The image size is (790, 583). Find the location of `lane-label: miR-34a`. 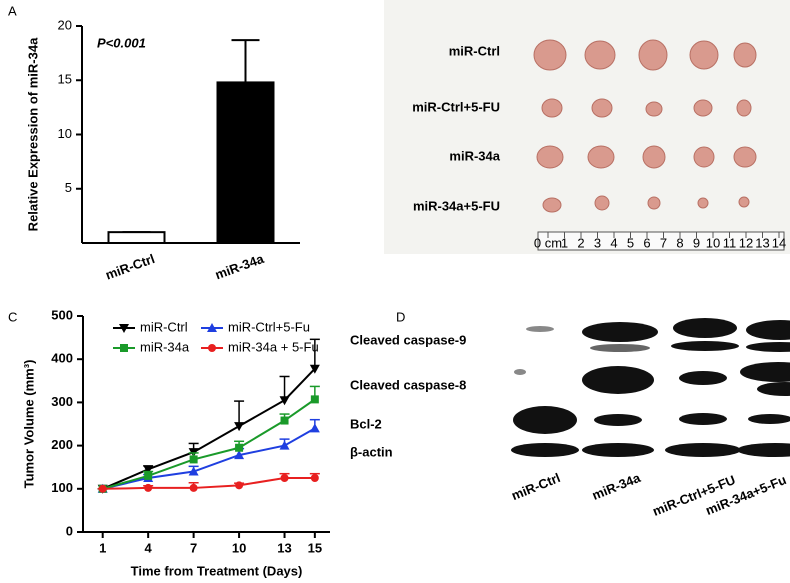

lane-label: miR-34a is located at coordinates (616, 486).